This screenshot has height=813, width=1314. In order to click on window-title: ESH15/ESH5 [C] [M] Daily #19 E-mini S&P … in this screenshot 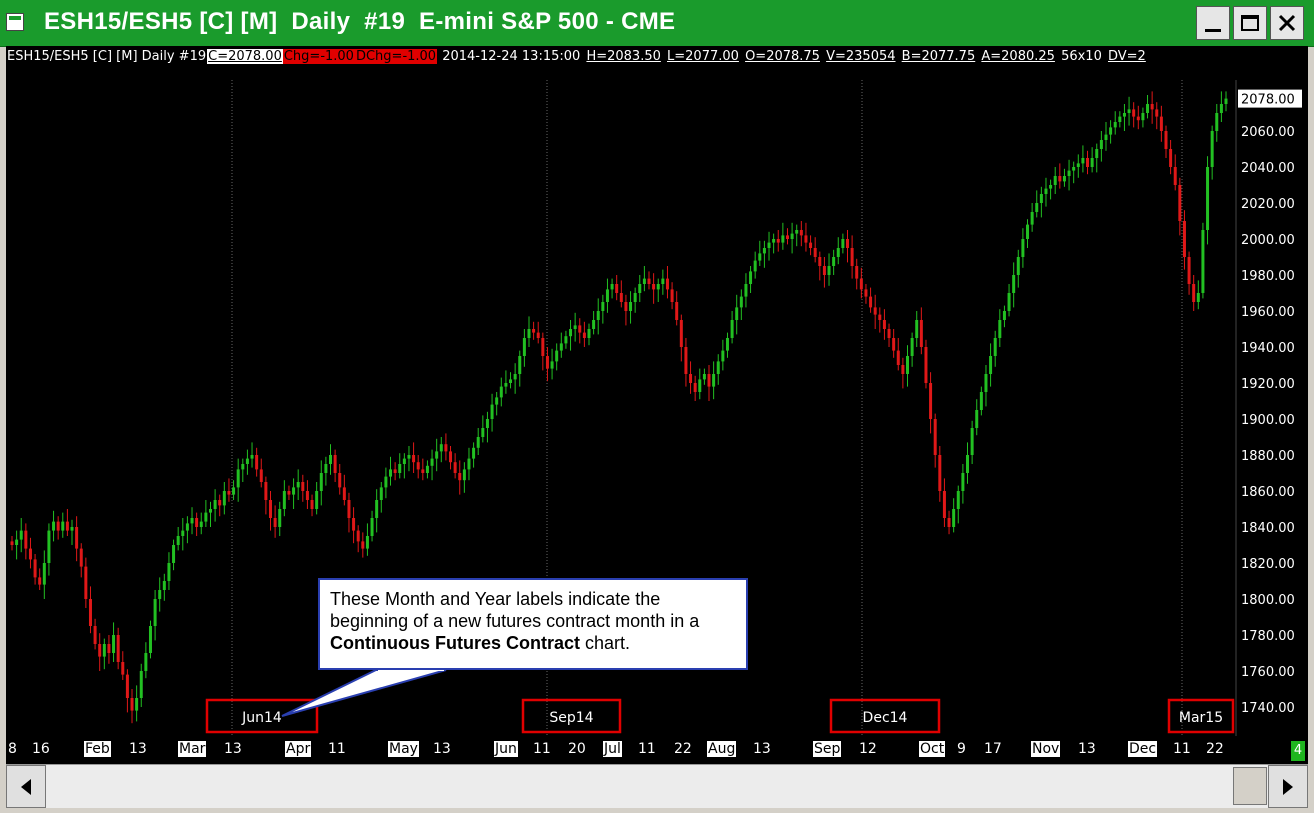, I will do `click(360, 21)`.